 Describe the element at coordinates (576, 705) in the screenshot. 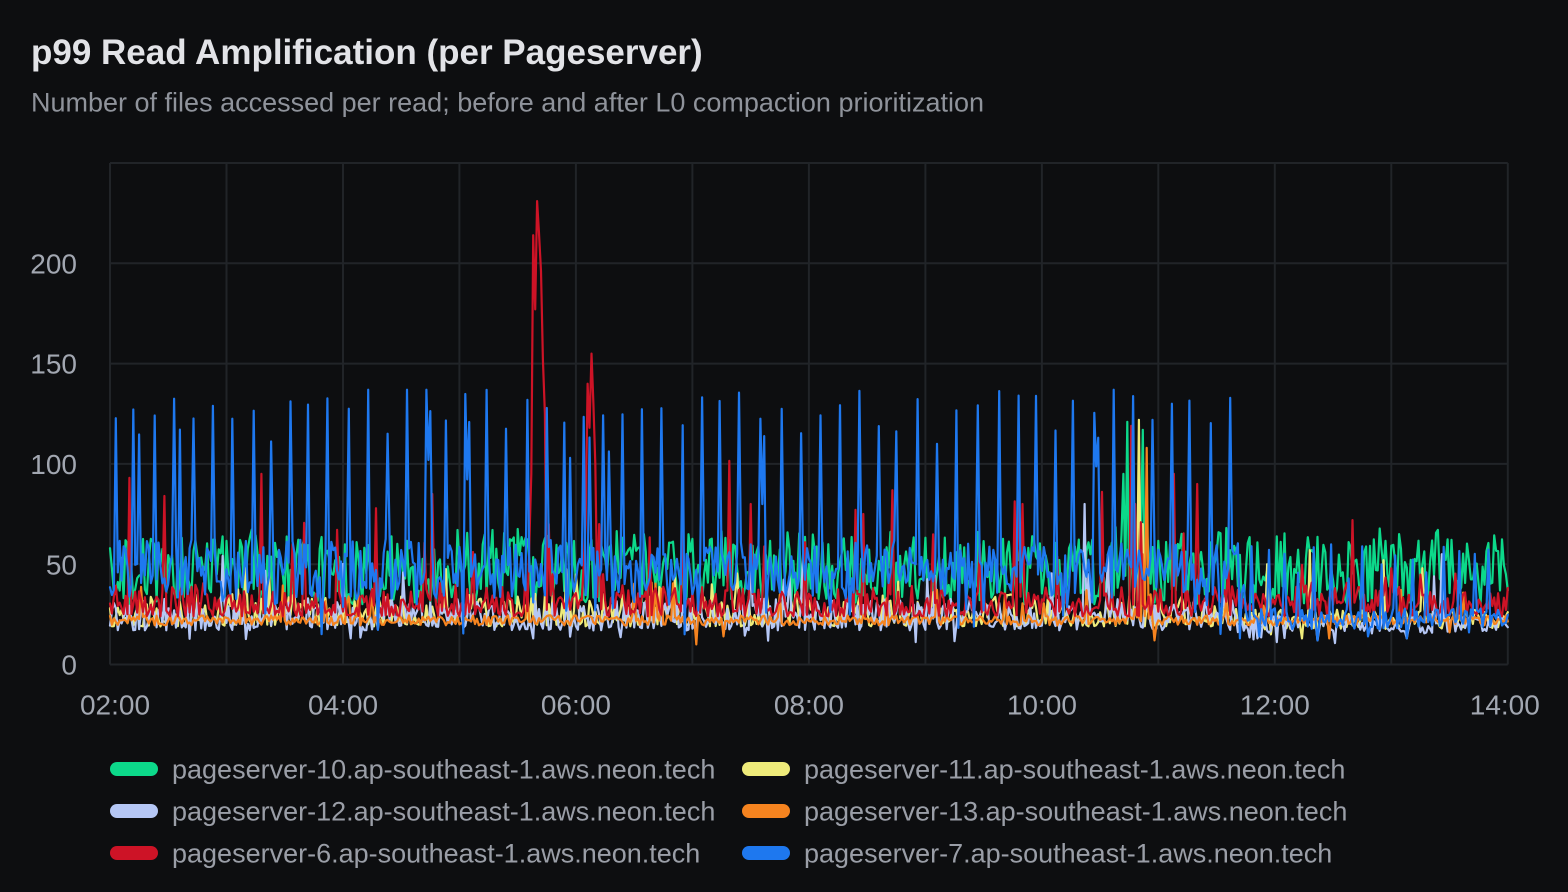

I see `svg-text: 06:00` at that location.